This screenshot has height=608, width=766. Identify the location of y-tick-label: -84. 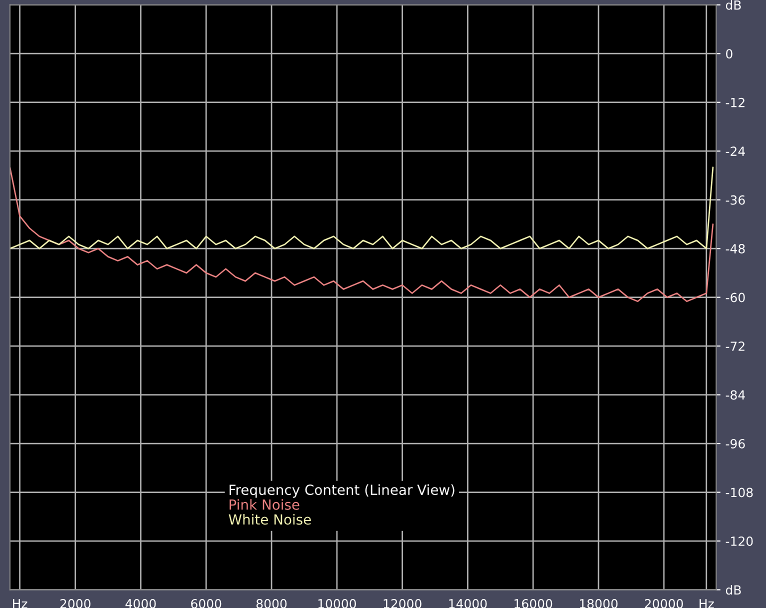
(735, 395).